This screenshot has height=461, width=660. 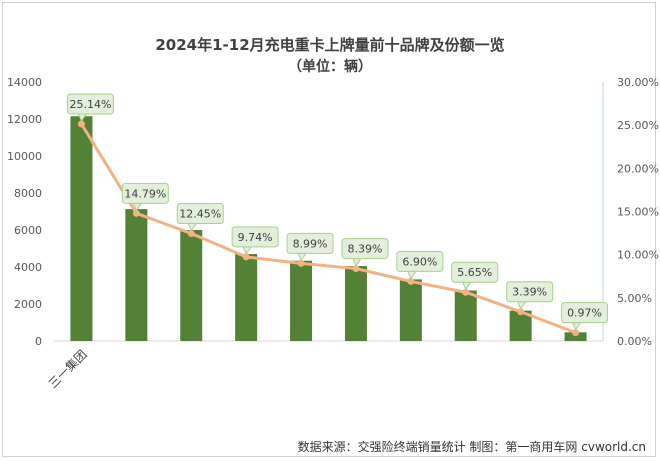 I want to click on data-label: 8.39%, so click(x=364, y=249).